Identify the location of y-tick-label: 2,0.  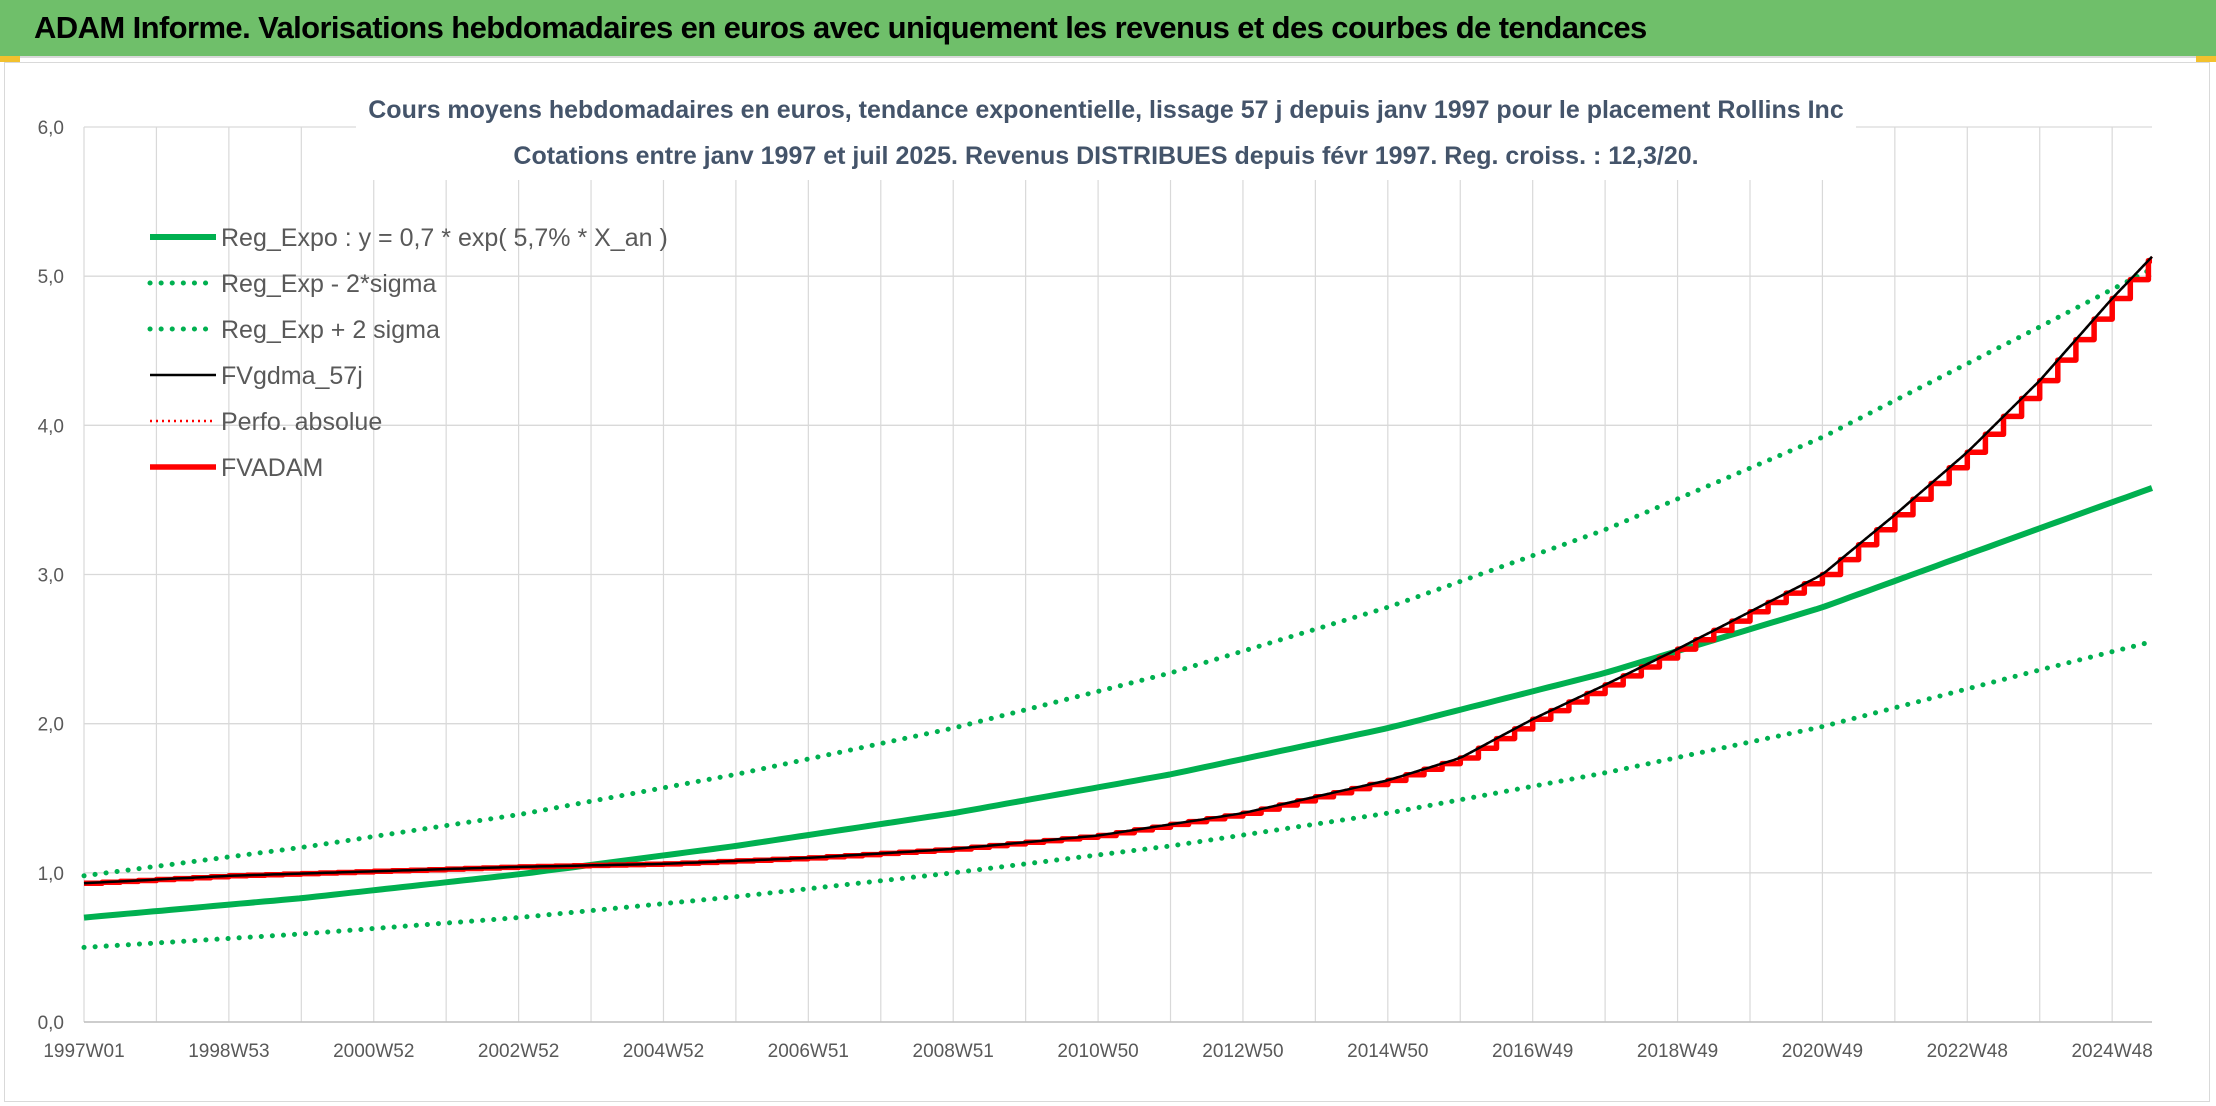
(51, 725).